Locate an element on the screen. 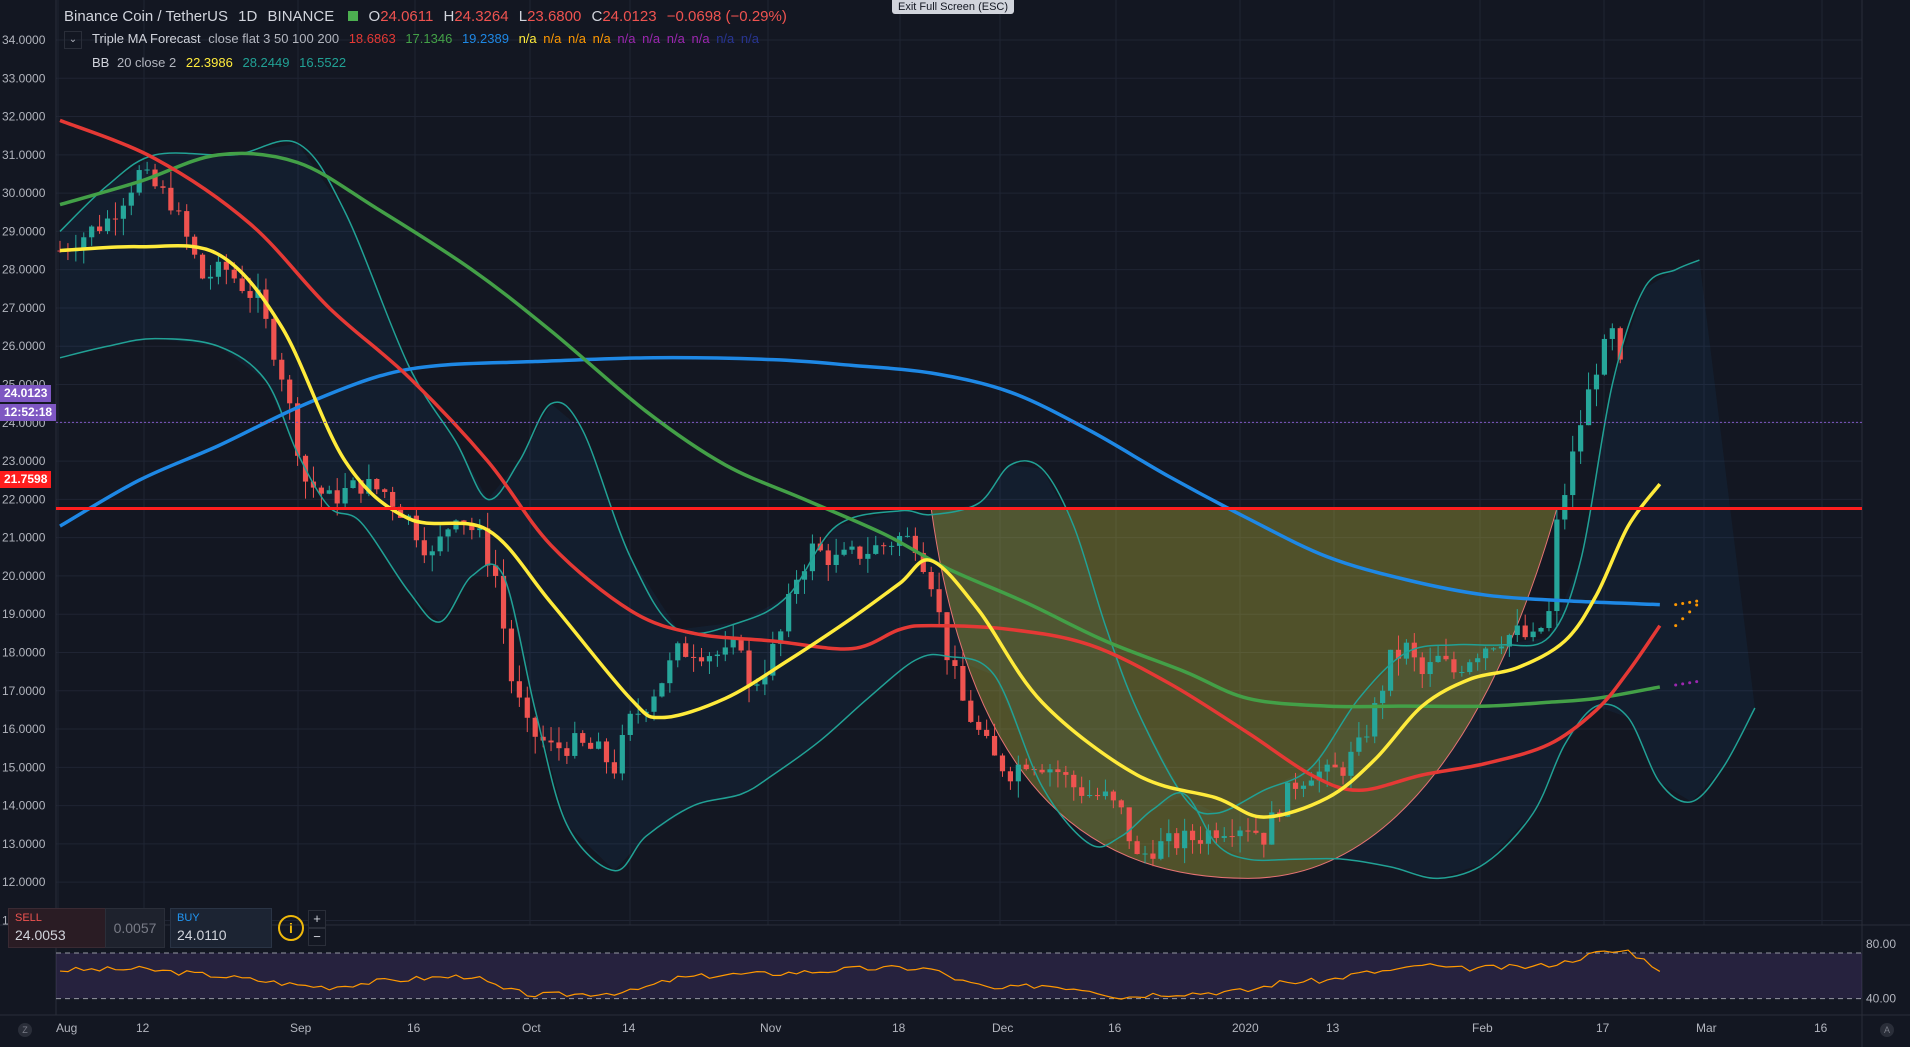  ohlc-change: −0.0698 (−0.29%) is located at coordinates (726, 16).